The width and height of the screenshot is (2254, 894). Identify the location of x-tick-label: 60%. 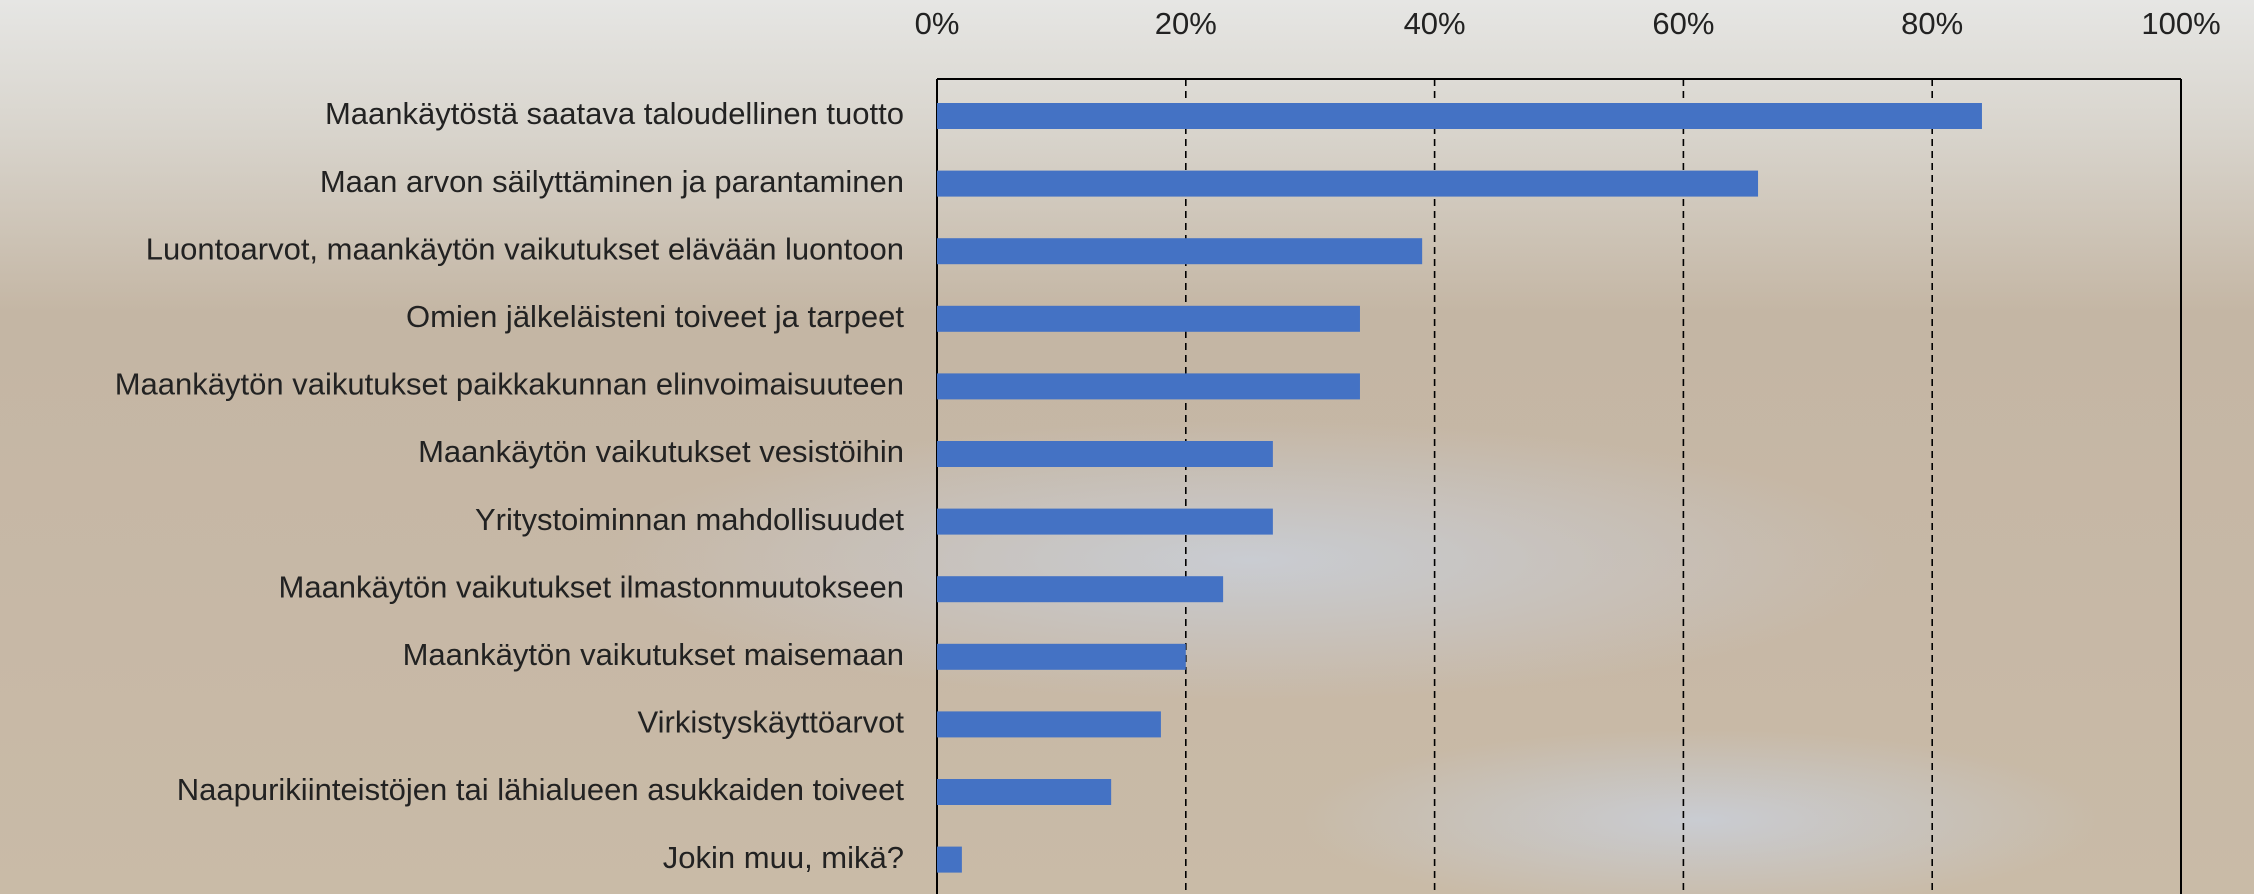
(1683, 23).